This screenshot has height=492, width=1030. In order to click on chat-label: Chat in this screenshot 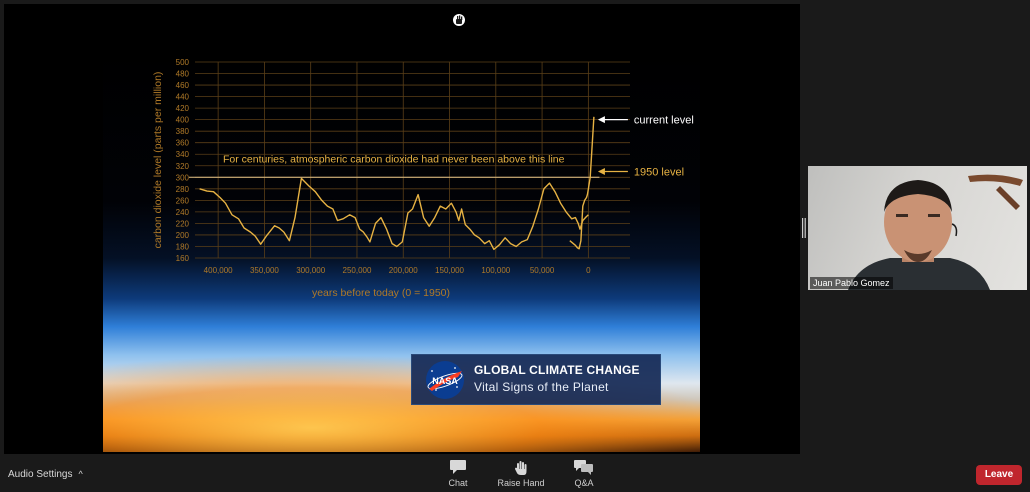, I will do `click(458, 483)`.